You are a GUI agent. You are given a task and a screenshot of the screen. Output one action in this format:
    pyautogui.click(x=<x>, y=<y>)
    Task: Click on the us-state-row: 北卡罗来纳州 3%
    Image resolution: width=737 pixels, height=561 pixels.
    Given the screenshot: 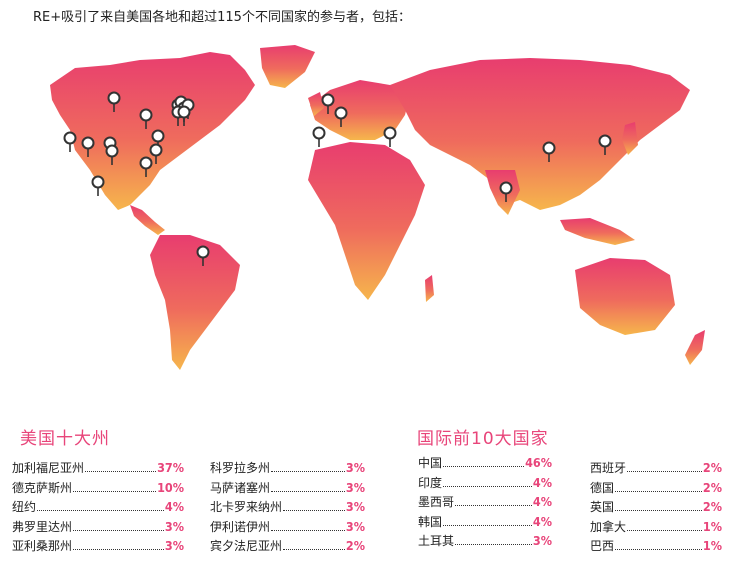 What is the action you would take?
    pyautogui.click(x=287, y=508)
    